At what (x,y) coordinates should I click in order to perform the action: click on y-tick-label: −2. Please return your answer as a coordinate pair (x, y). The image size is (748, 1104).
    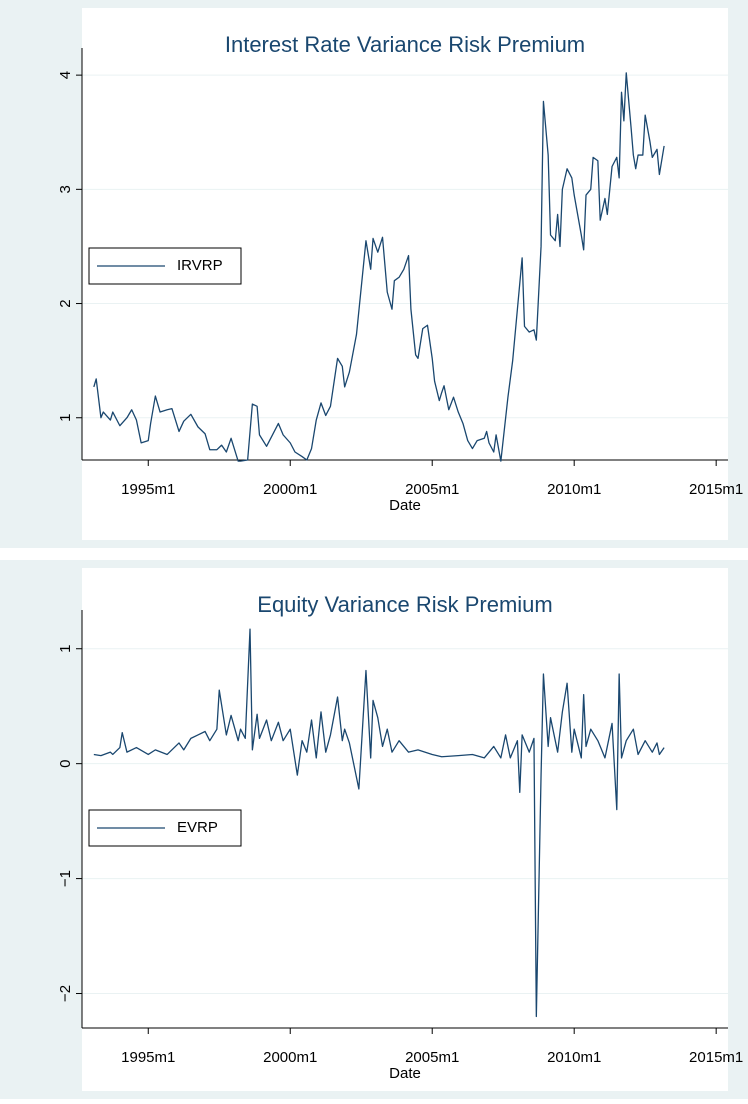
    Looking at the image, I should click on (65, 993).